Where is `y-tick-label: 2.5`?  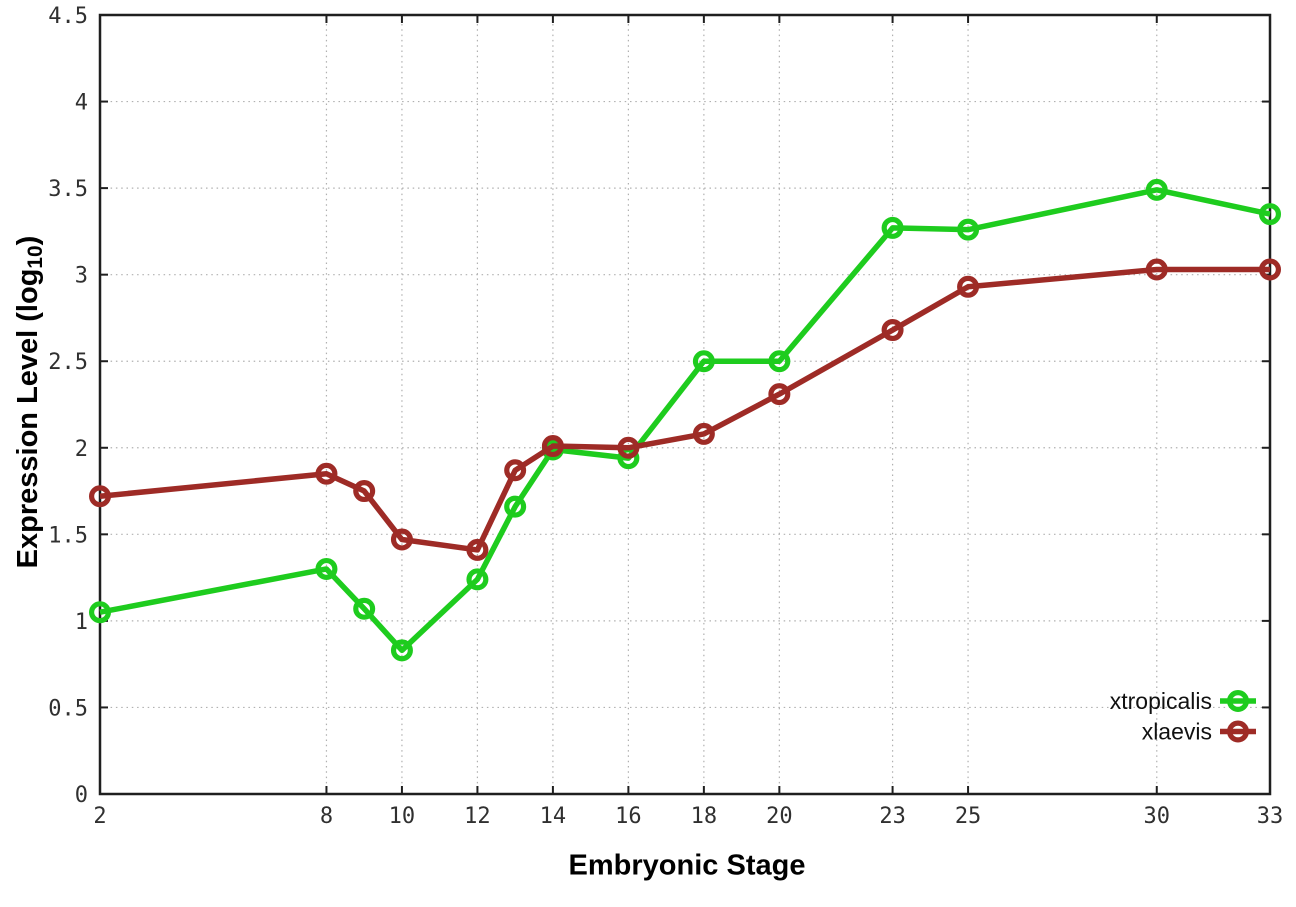 y-tick-label: 2.5 is located at coordinates (68, 362).